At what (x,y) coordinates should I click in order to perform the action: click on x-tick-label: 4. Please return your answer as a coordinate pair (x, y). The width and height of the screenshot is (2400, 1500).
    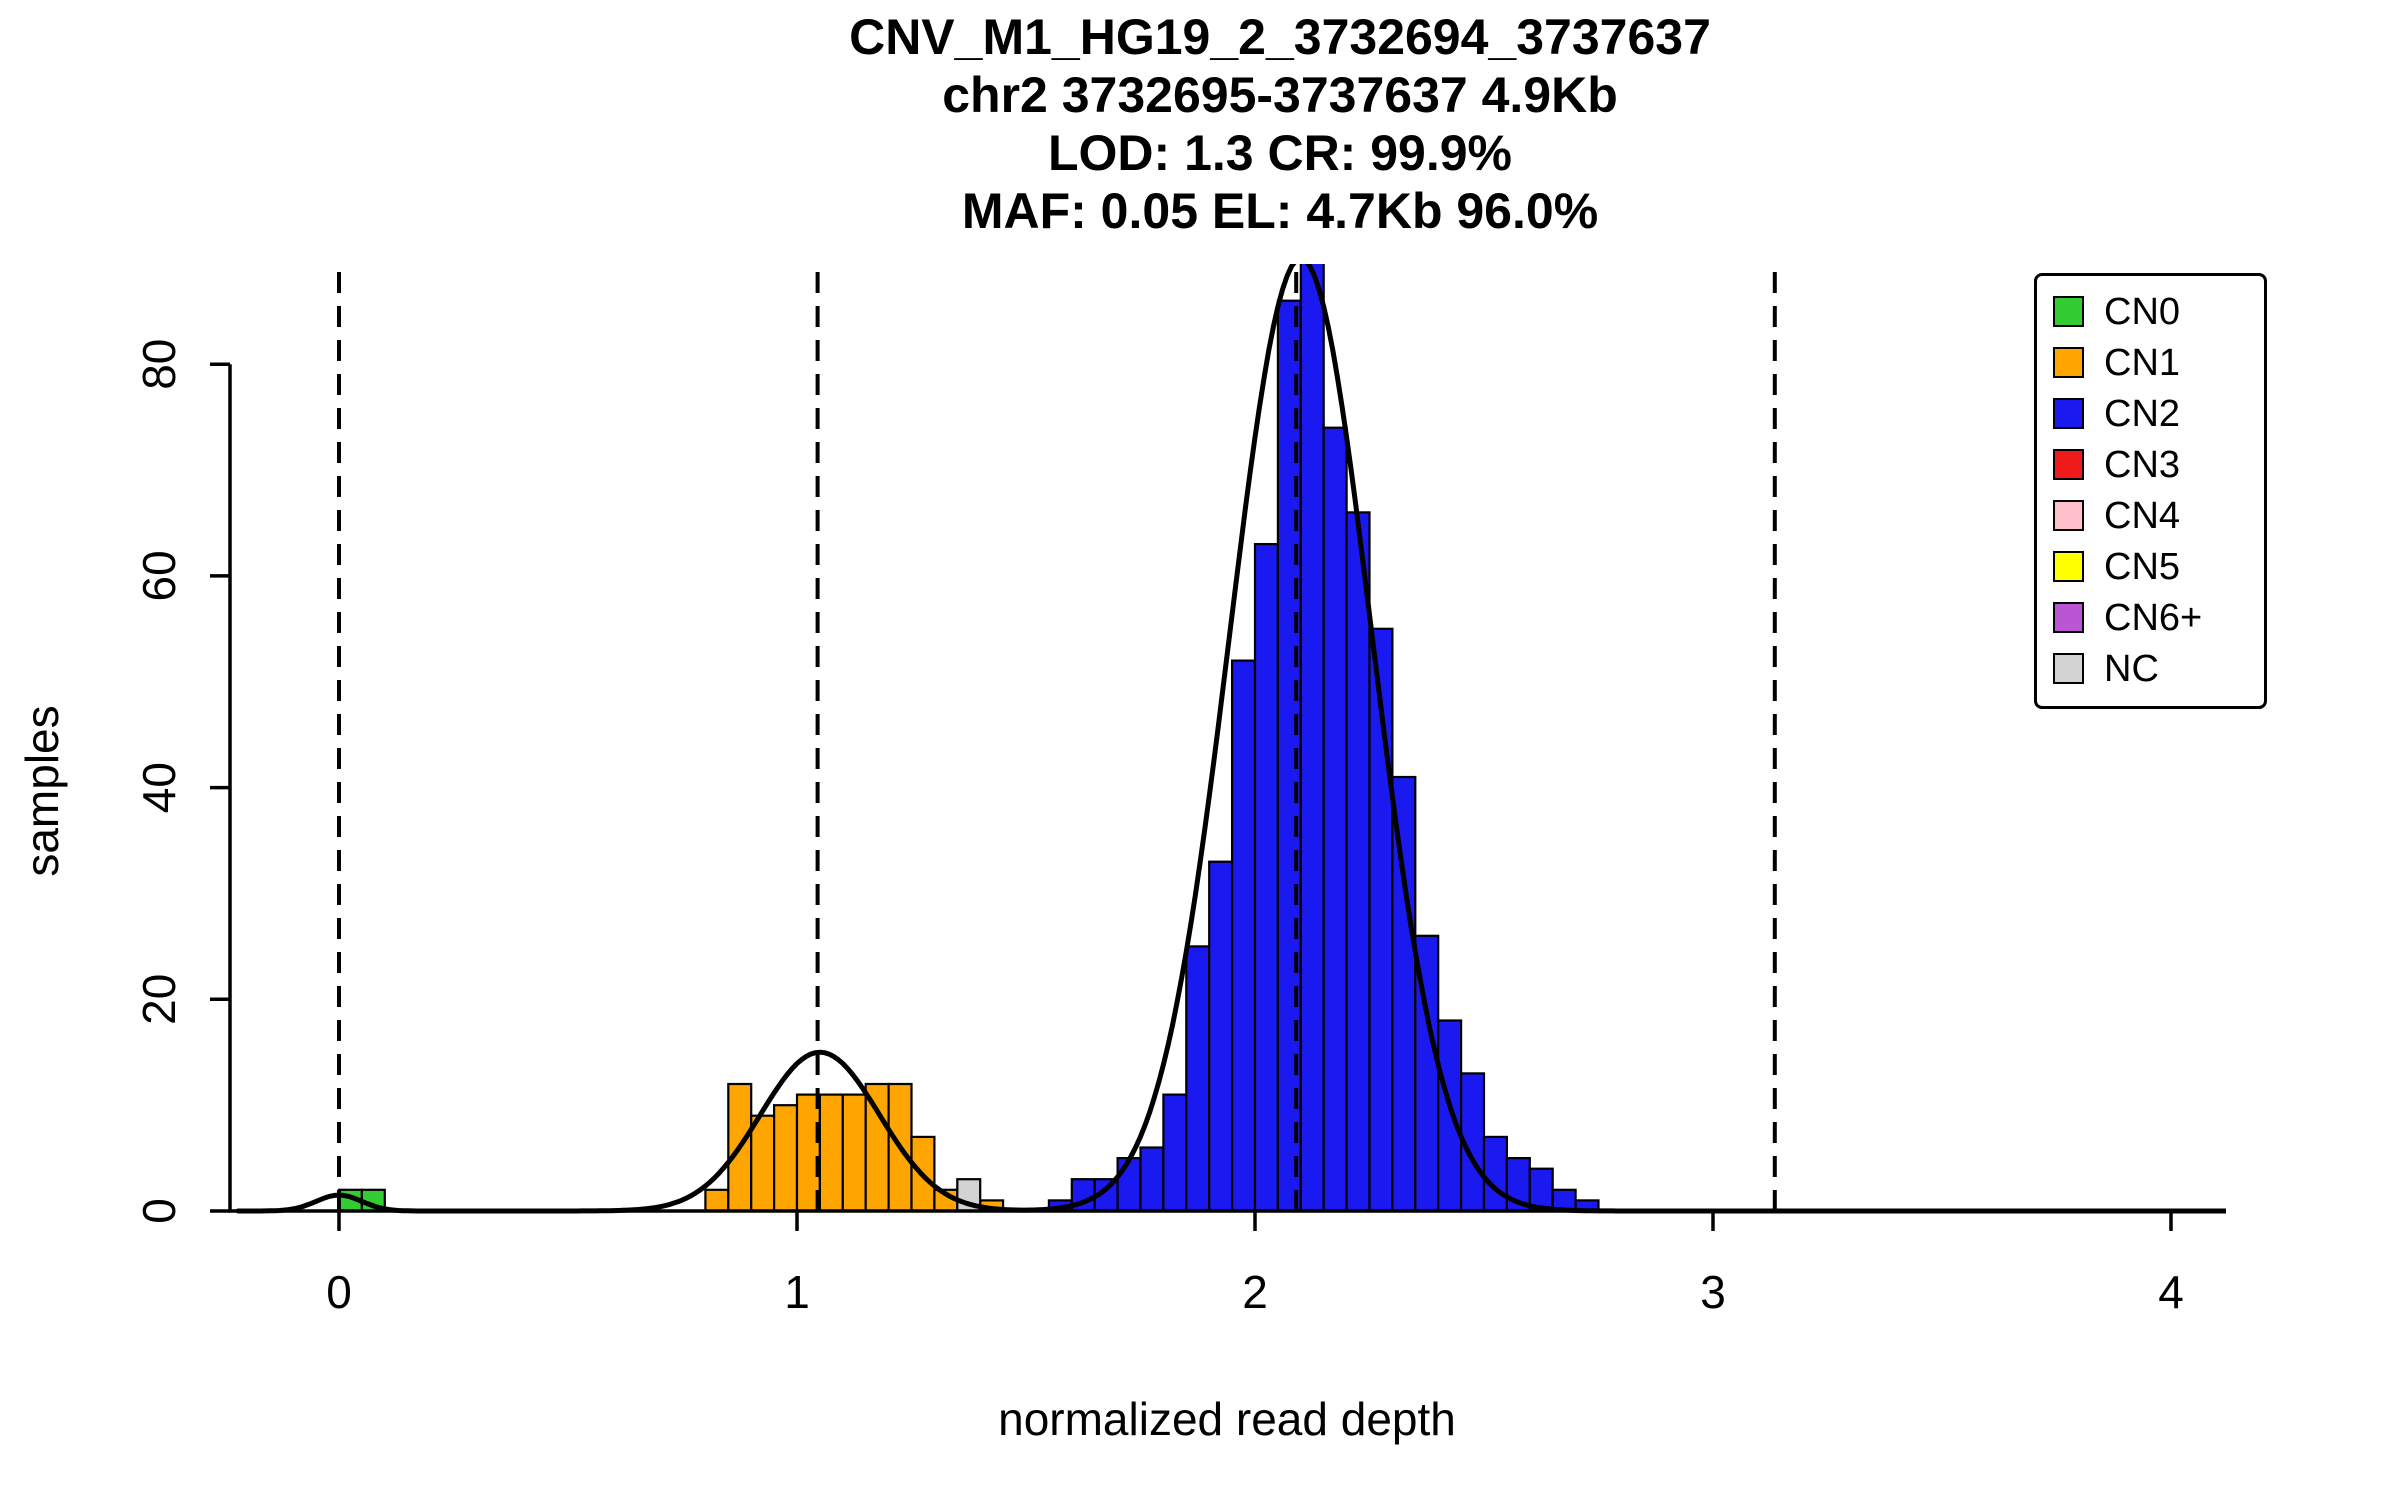
    Looking at the image, I should click on (2171, 1292).